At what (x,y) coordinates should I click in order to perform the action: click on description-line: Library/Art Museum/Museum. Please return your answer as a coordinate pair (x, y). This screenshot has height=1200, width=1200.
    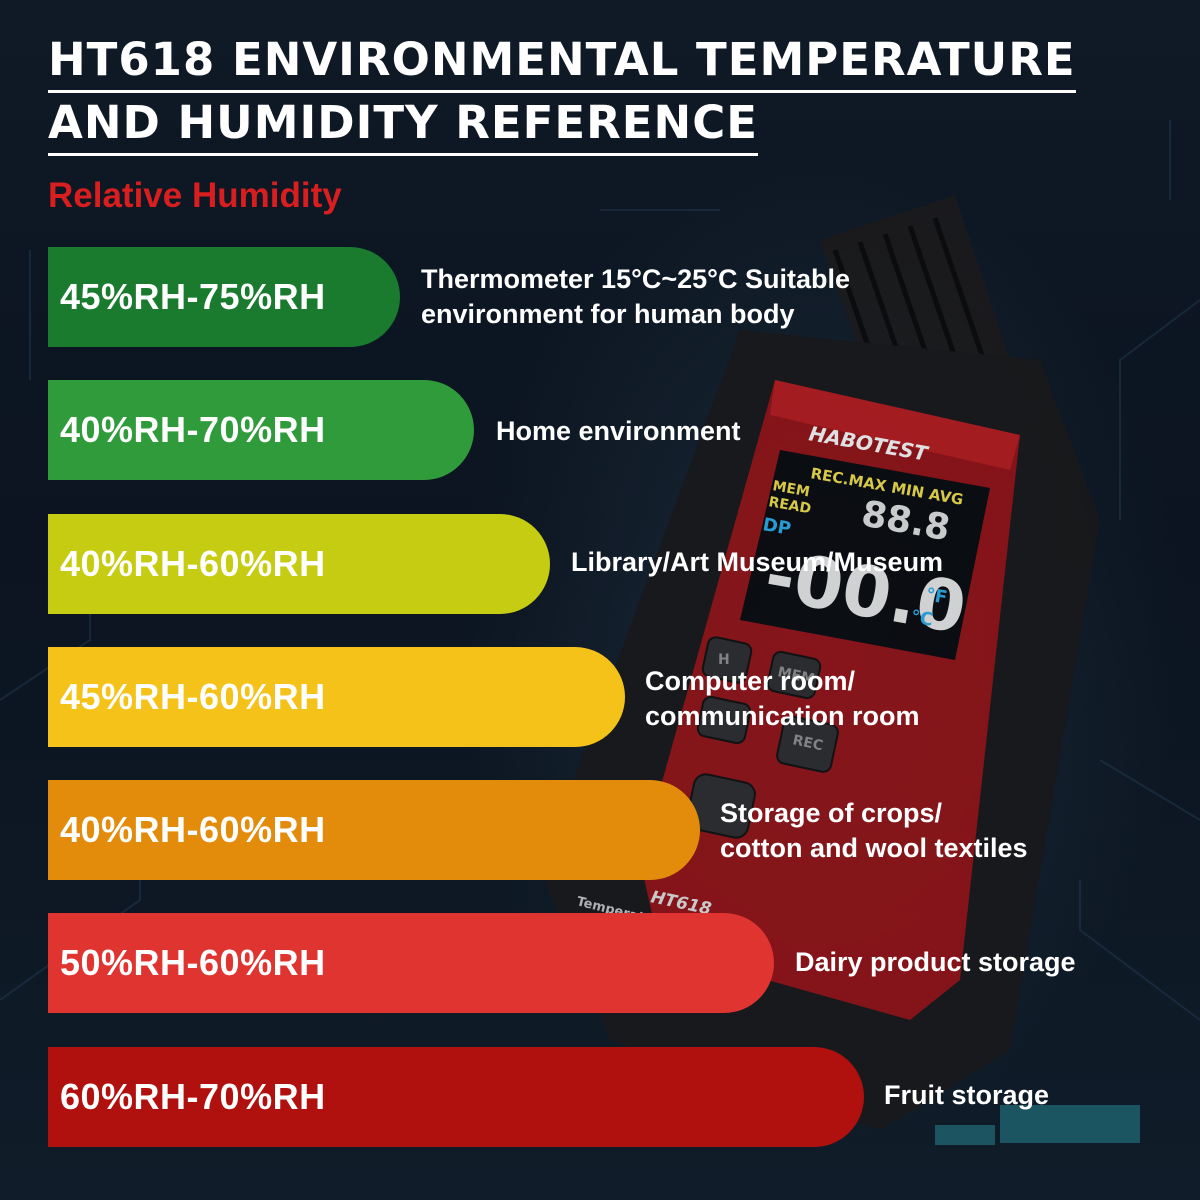
    Looking at the image, I should click on (757, 562).